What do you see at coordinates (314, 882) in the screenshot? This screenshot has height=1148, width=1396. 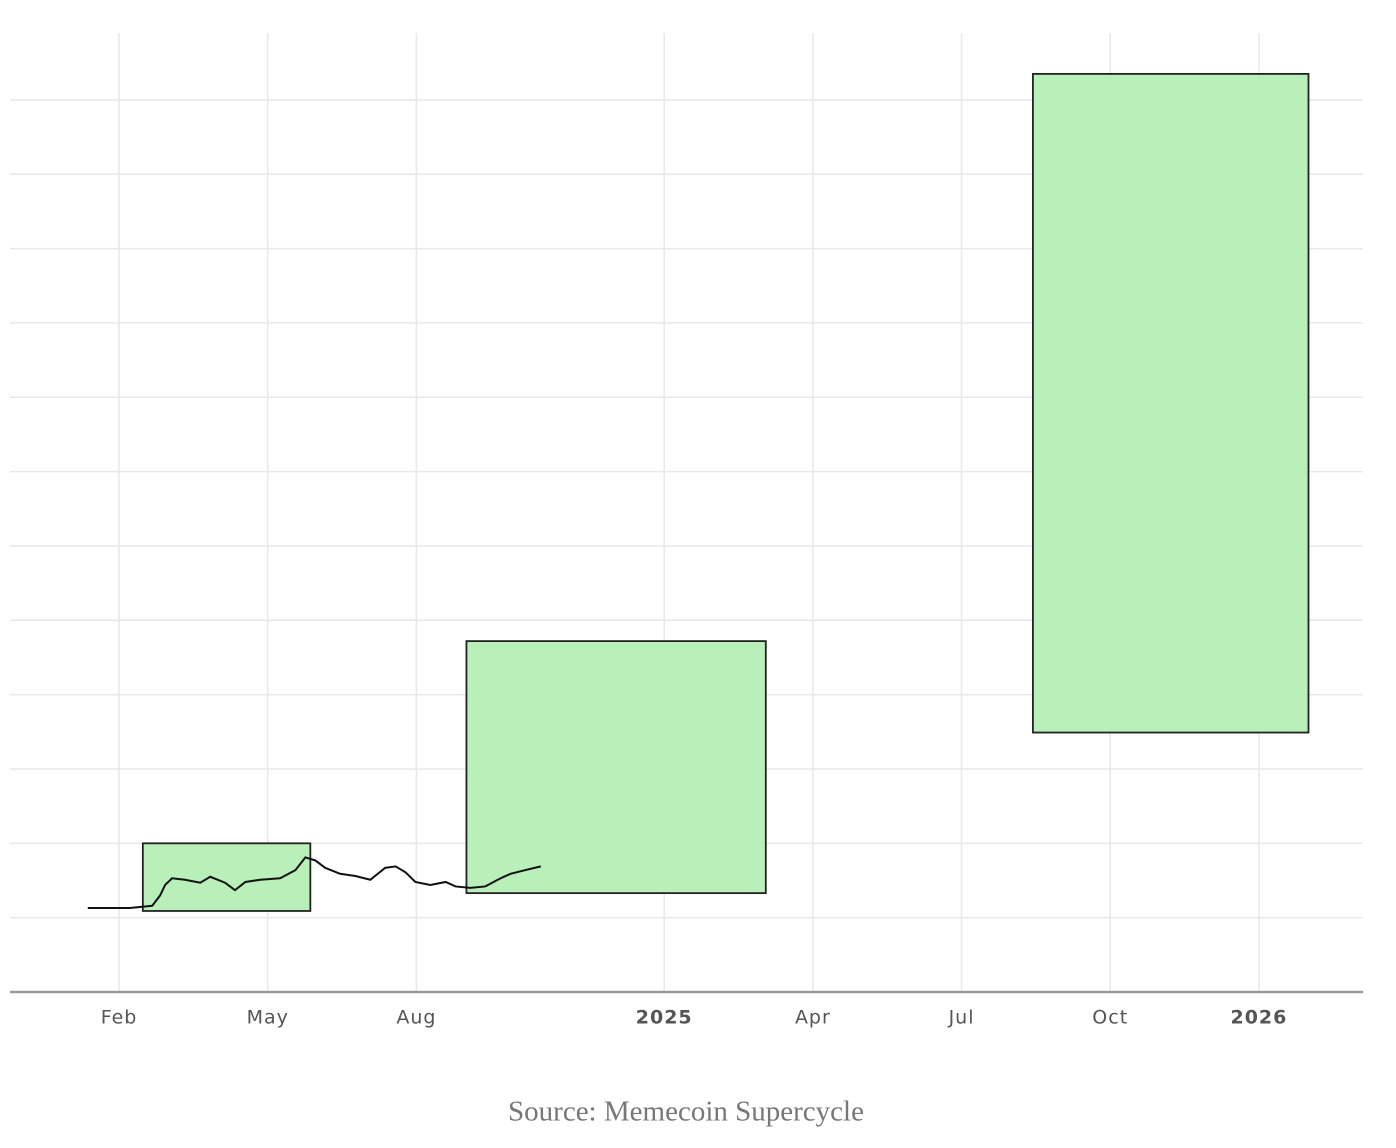 I see `price-line` at bounding box center [314, 882].